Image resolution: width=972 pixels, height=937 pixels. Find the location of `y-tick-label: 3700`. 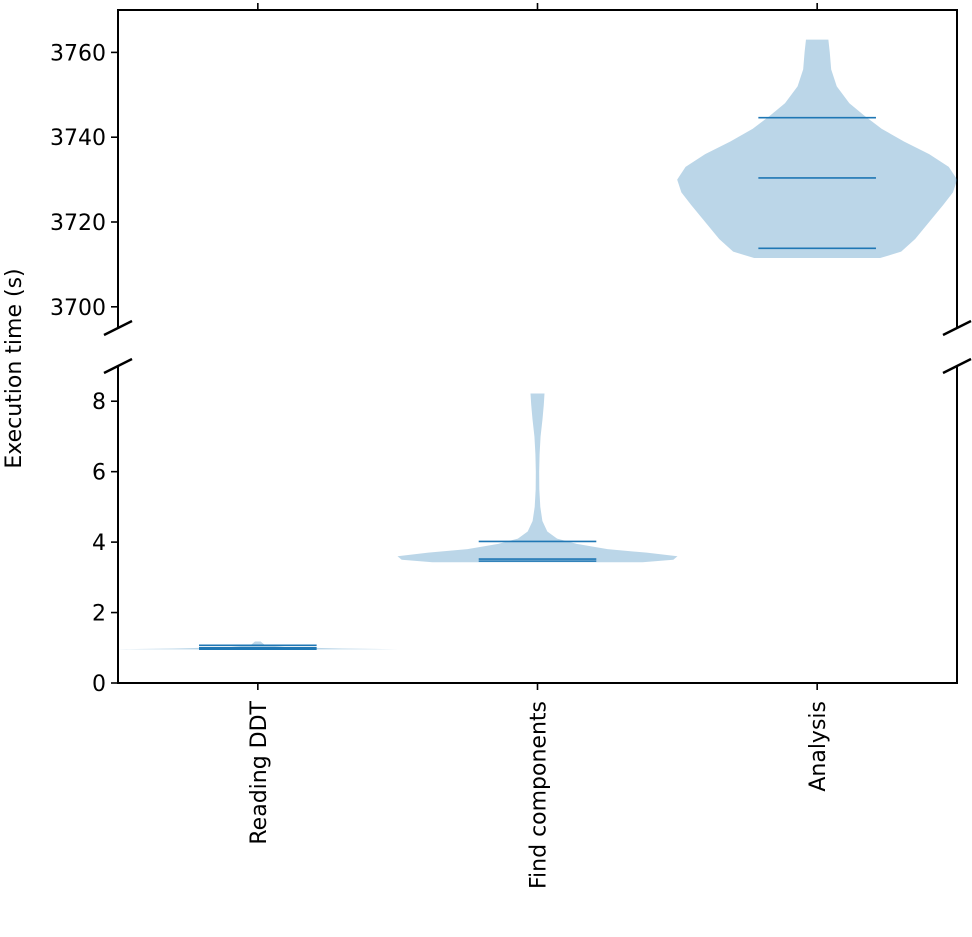

y-tick-label: 3700 is located at coordinates (78, 308).